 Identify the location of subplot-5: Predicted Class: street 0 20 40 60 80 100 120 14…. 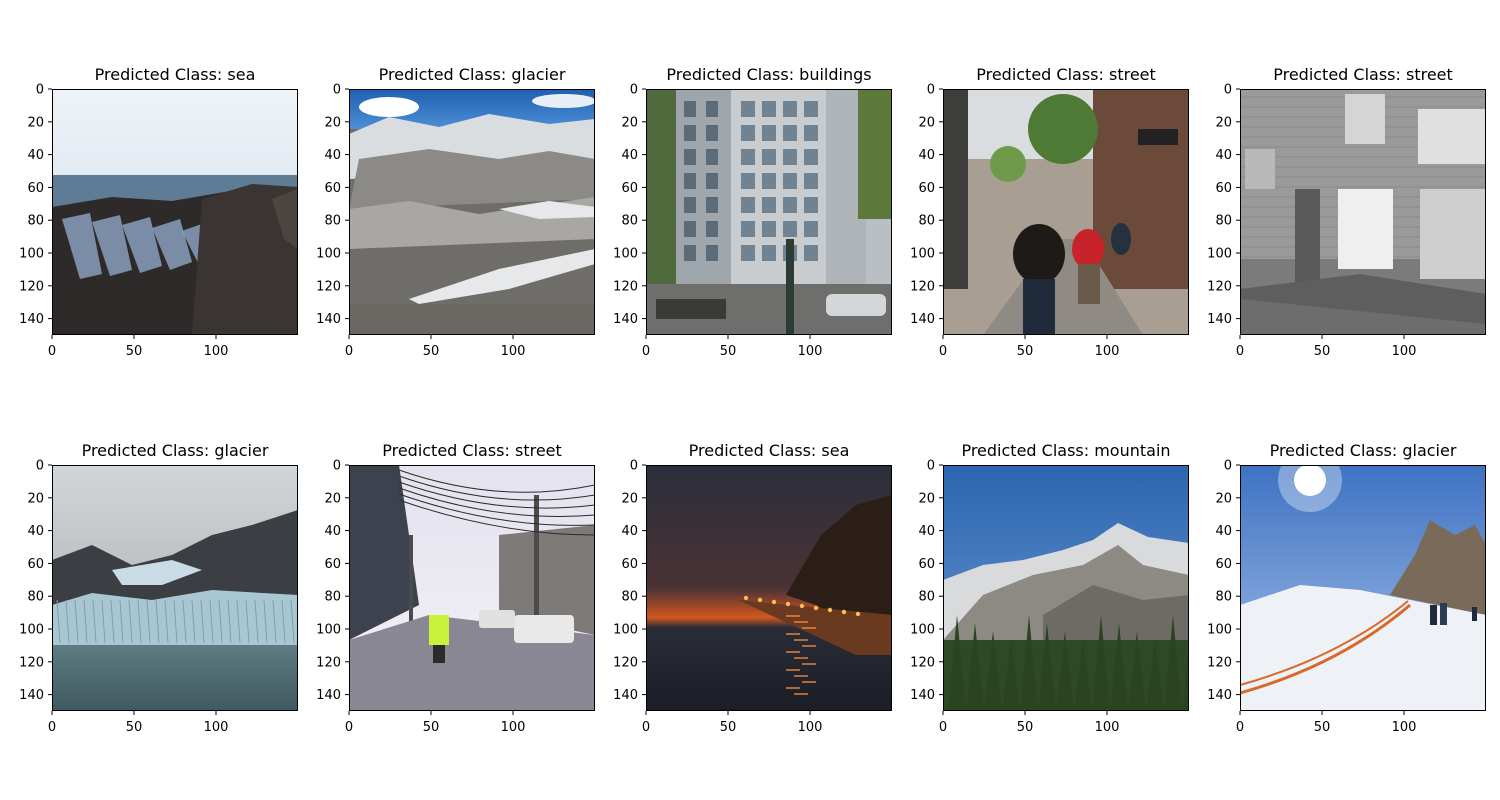
(1346, 212).